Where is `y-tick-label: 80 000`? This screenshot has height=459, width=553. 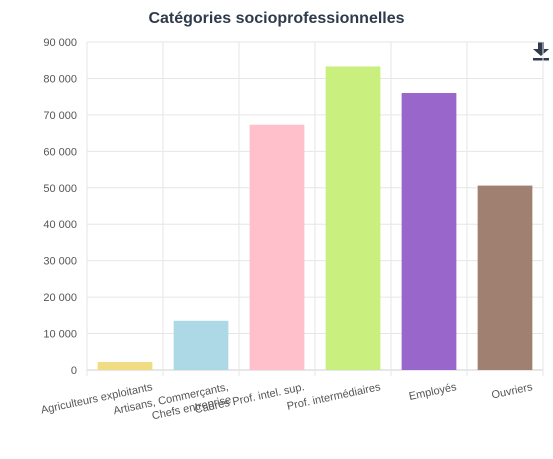 y-tick-label: 80 000 is located at coordinates (60, 79).